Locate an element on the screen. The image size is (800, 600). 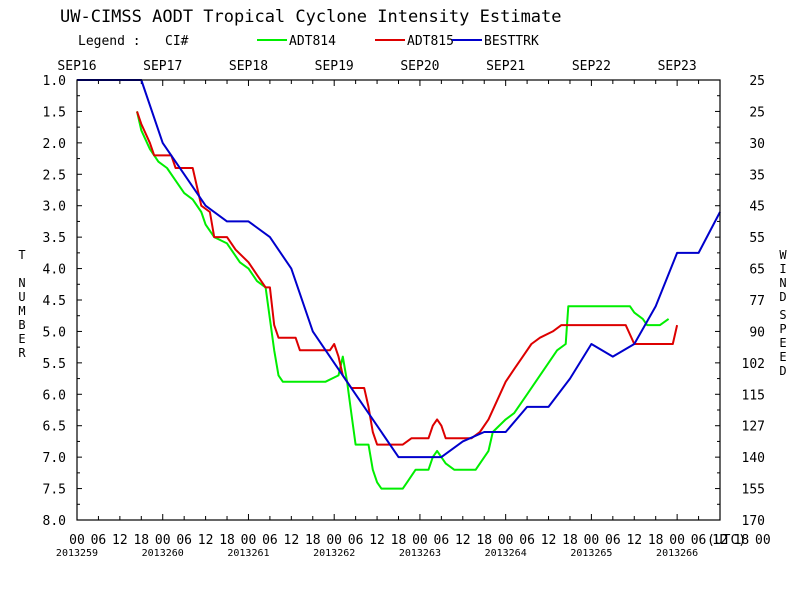
left-axis-letter: T is located at coordinates (21, 255).